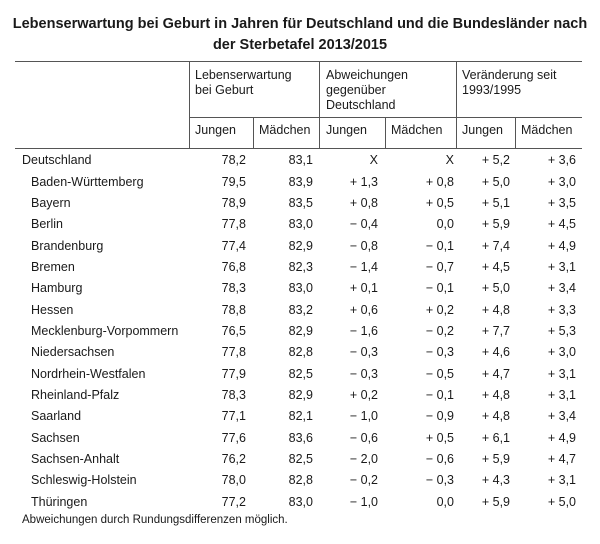 The width and height of the screenshot is (600, 544). What do you see at coordinates (363, 502) in the screenshot?
I see `abw-jungen-value: − 1,0` at bounding box center [363, 502].